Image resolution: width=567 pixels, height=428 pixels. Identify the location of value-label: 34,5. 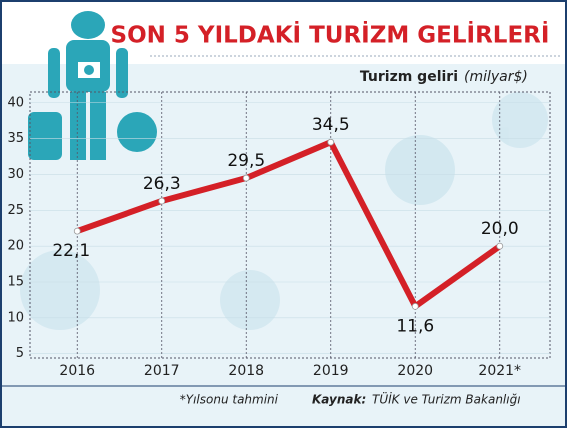
(331, 125).